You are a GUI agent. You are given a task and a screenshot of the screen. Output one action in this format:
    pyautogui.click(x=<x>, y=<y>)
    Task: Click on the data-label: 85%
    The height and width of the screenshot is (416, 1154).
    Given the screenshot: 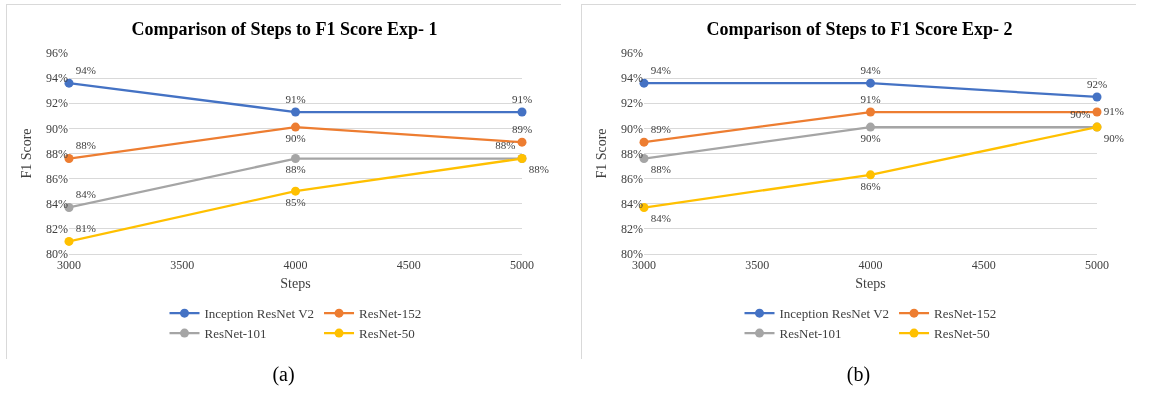 What is the action you would take?
    pyautogui.click(x=295, y=202)
    